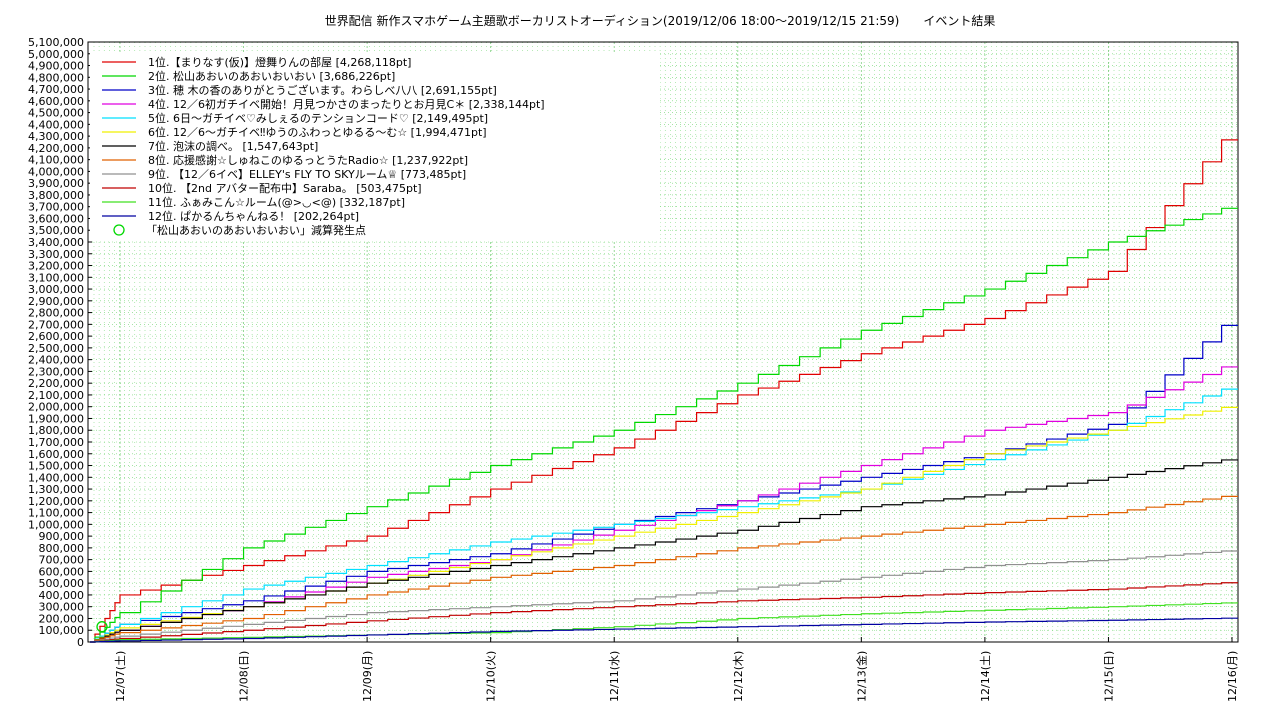  I want to click on y-tick-label: 5,100,000, so click(56, 42).